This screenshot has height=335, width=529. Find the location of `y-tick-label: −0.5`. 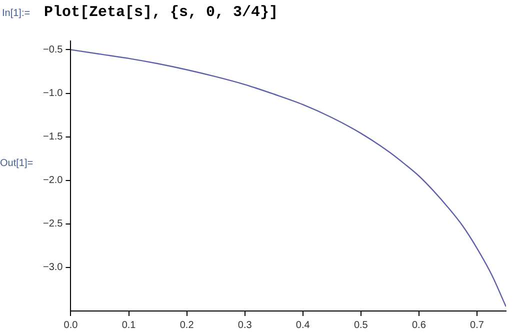

y-tick-label: −0.5 is located at coordinates (53, 50).